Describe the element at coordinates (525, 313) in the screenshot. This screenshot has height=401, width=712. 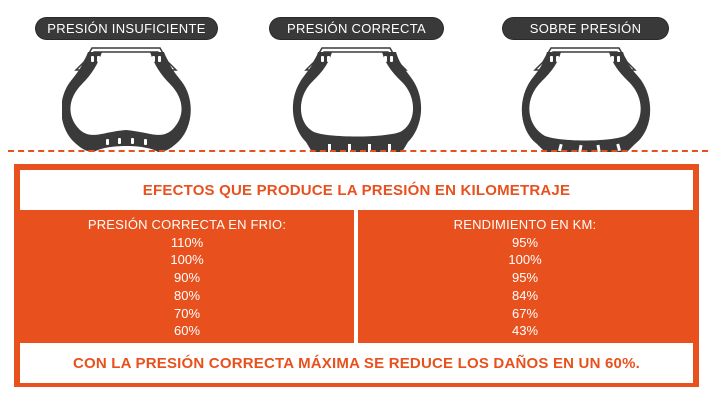
I see `value-cell: 67%` at that location.